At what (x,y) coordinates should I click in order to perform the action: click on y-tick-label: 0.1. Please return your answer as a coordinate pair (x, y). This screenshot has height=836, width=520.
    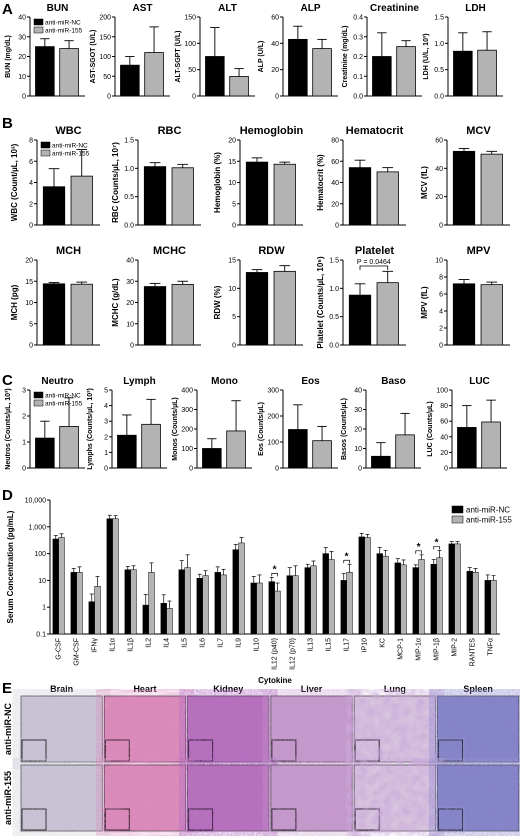
    Looking at the image, I should click on (41, 635).